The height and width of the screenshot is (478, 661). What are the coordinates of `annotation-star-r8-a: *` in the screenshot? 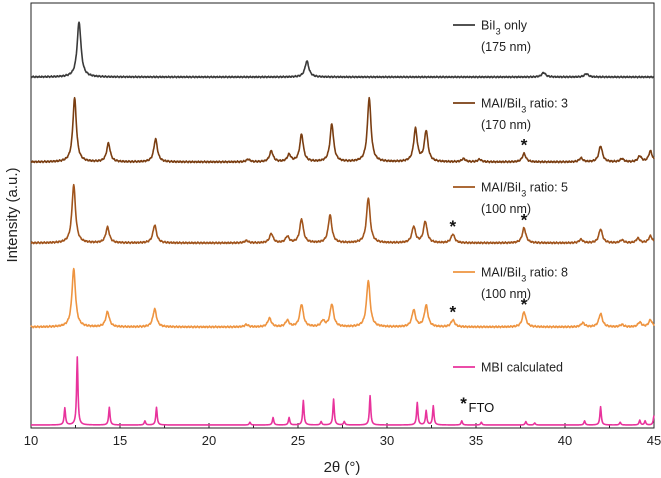 It's located at (453, 311).